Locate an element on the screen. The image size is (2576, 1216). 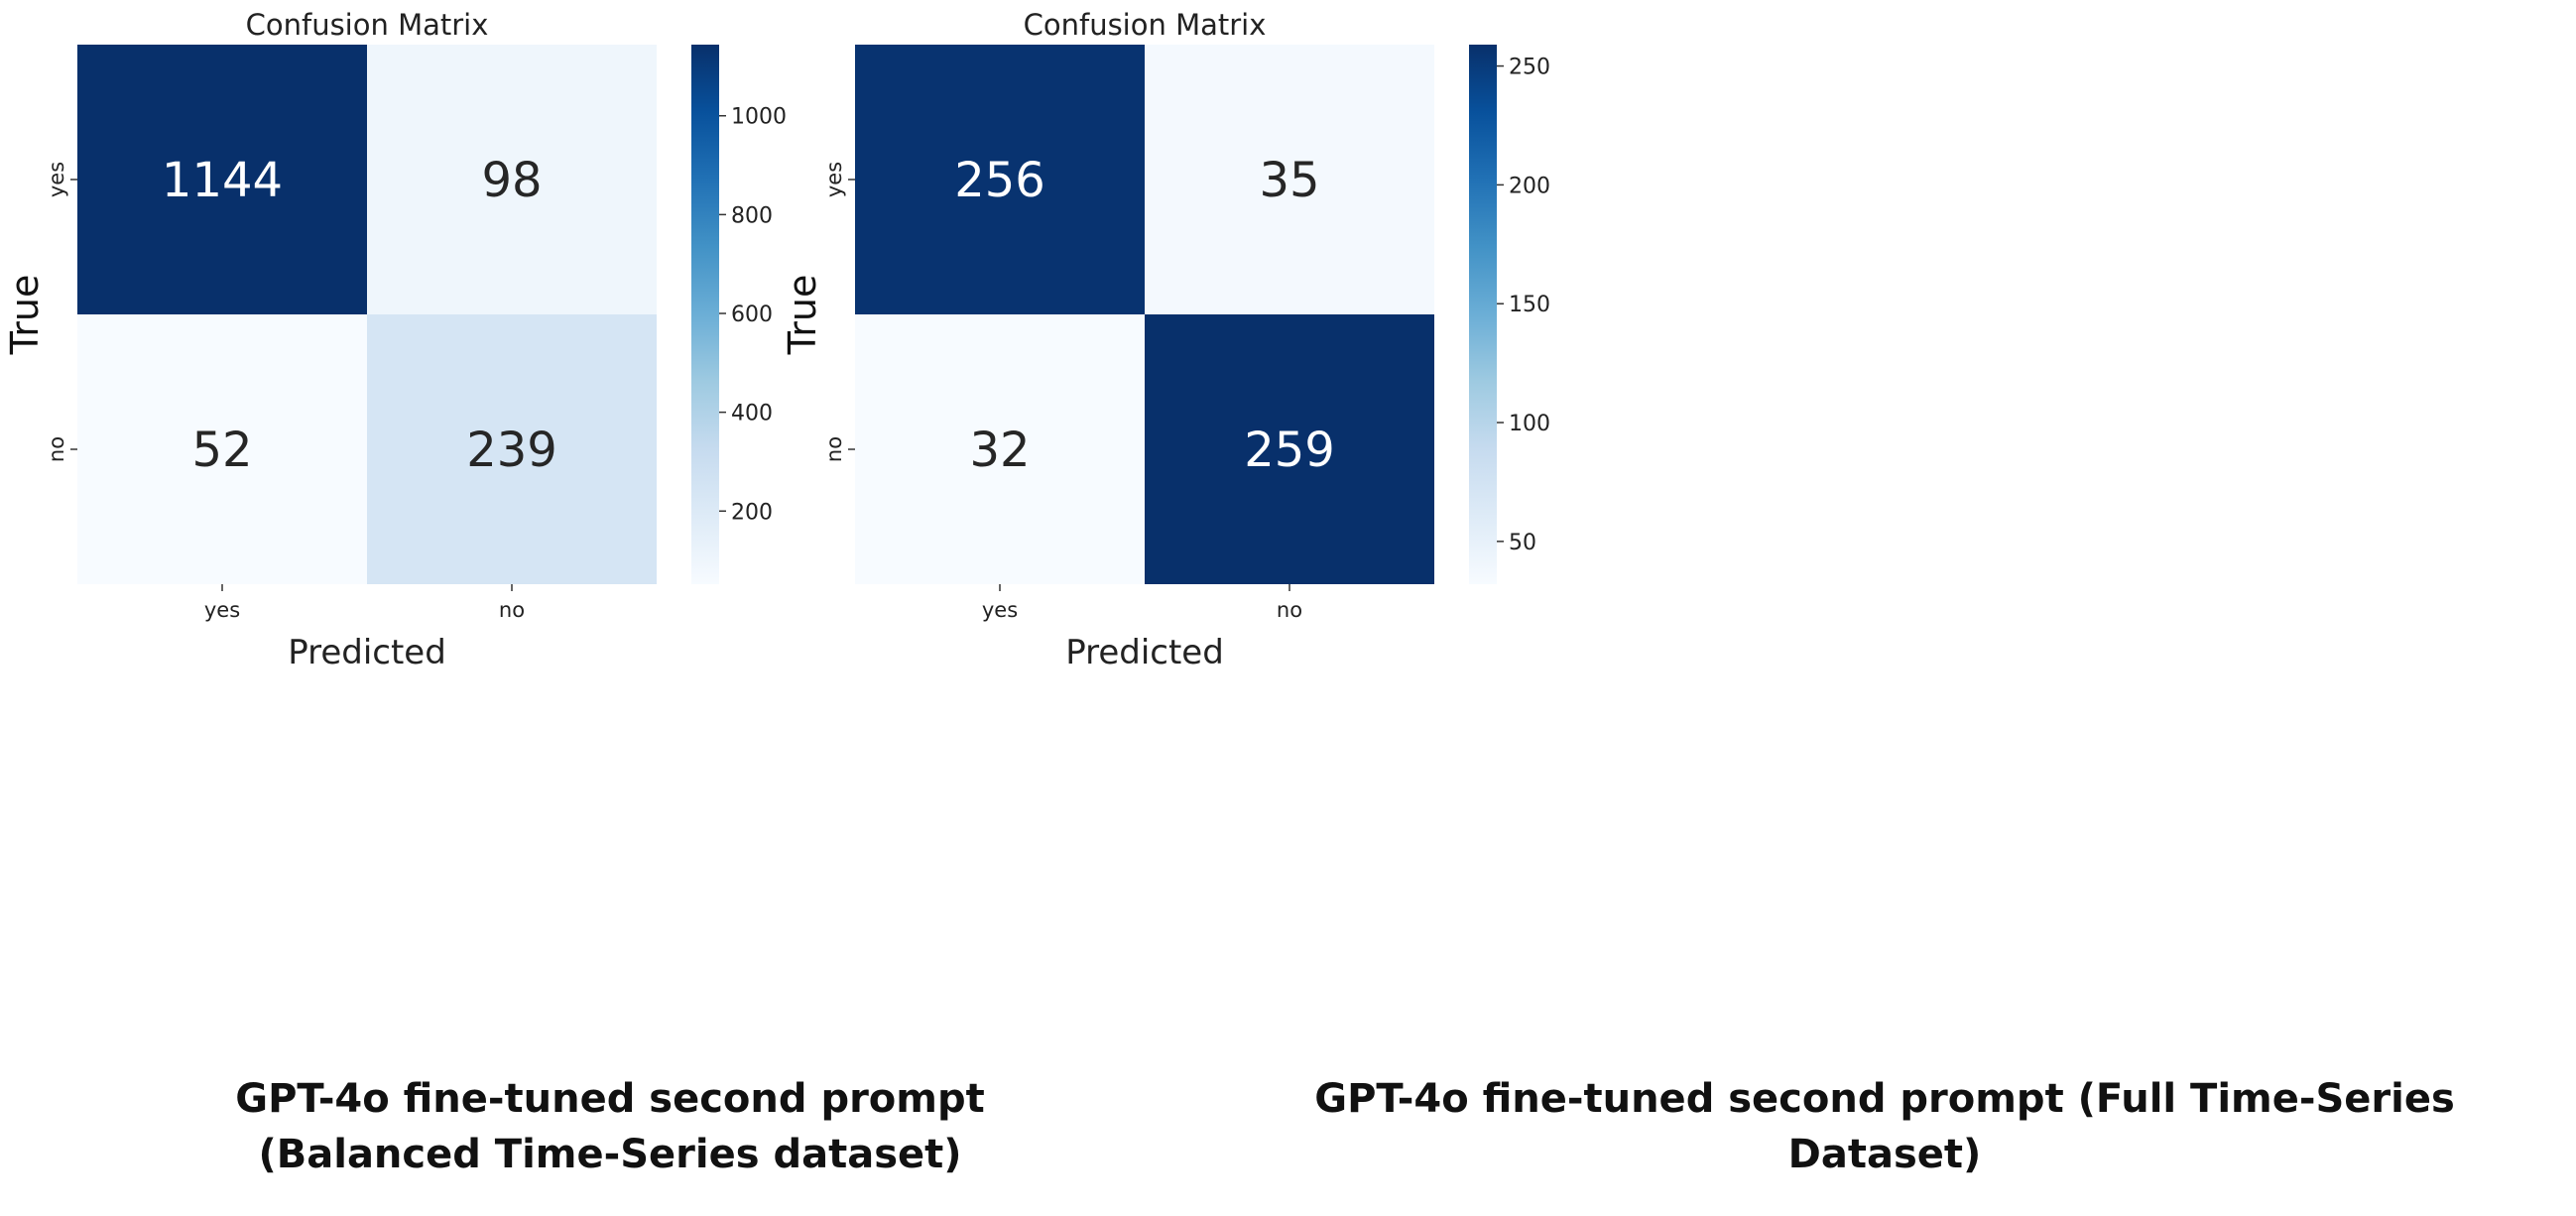
colorbar-tick-label: 50 is located at coordinates (1522, 543).